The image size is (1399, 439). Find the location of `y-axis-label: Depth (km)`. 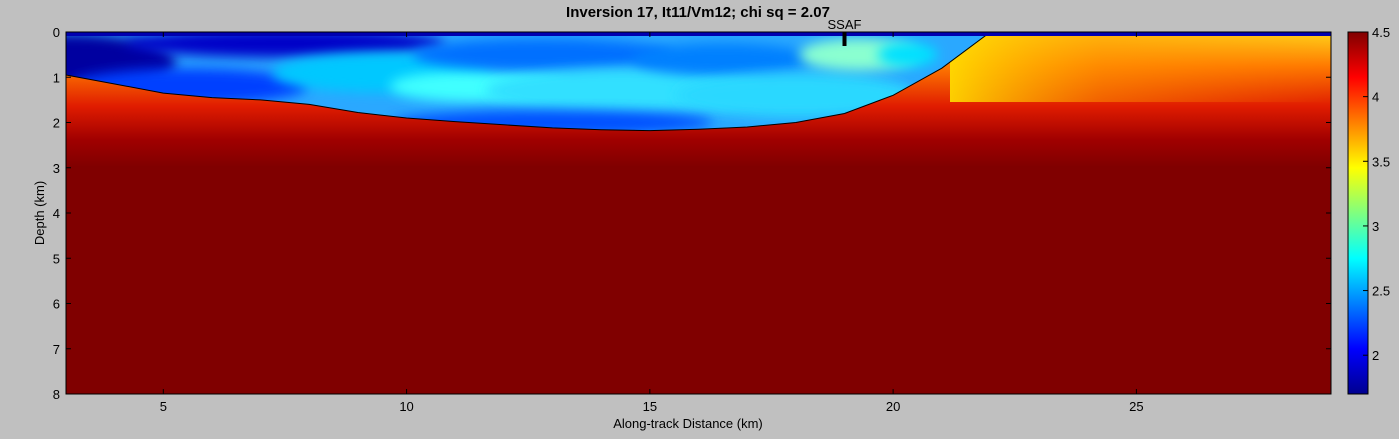

y-axis-label: Depth (km) is located at coordinates (39, 213).